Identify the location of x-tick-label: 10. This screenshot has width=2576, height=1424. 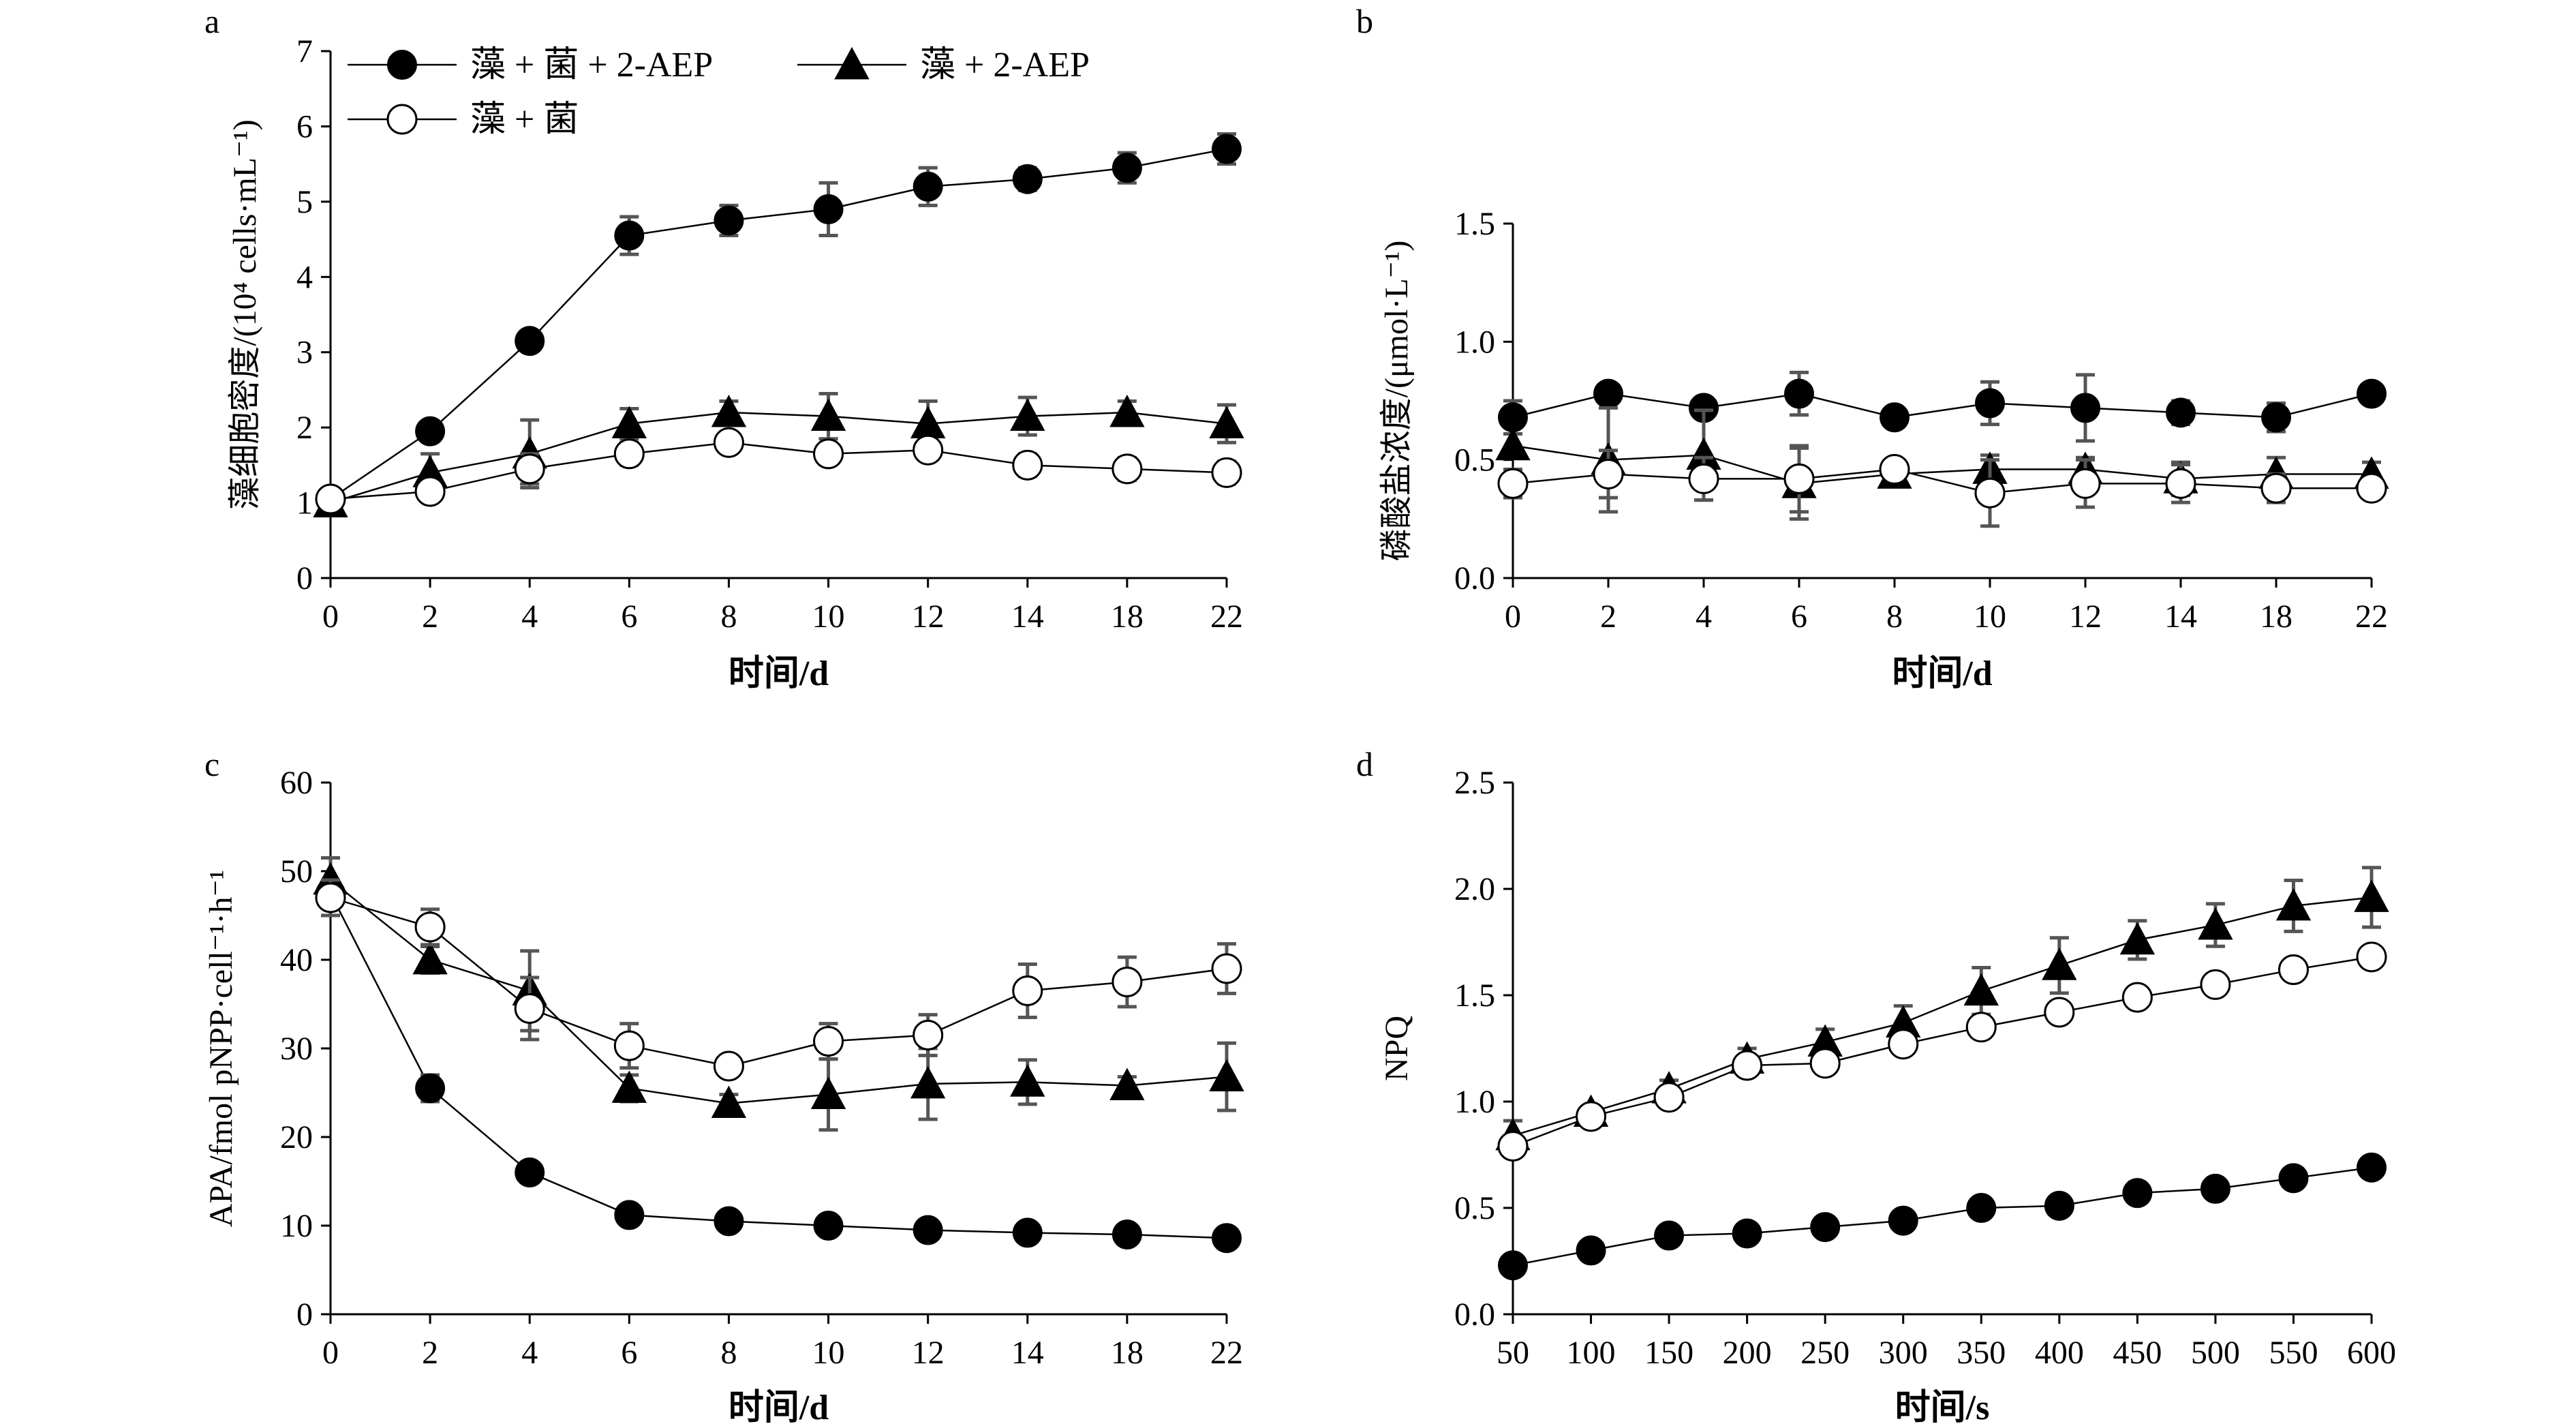
(828, 617).